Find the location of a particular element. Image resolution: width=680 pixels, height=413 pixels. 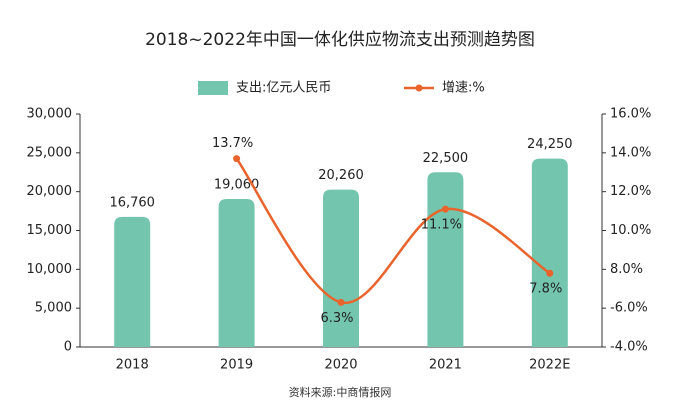

x-tick-label: 2020 is located at coordinates (340, 365).